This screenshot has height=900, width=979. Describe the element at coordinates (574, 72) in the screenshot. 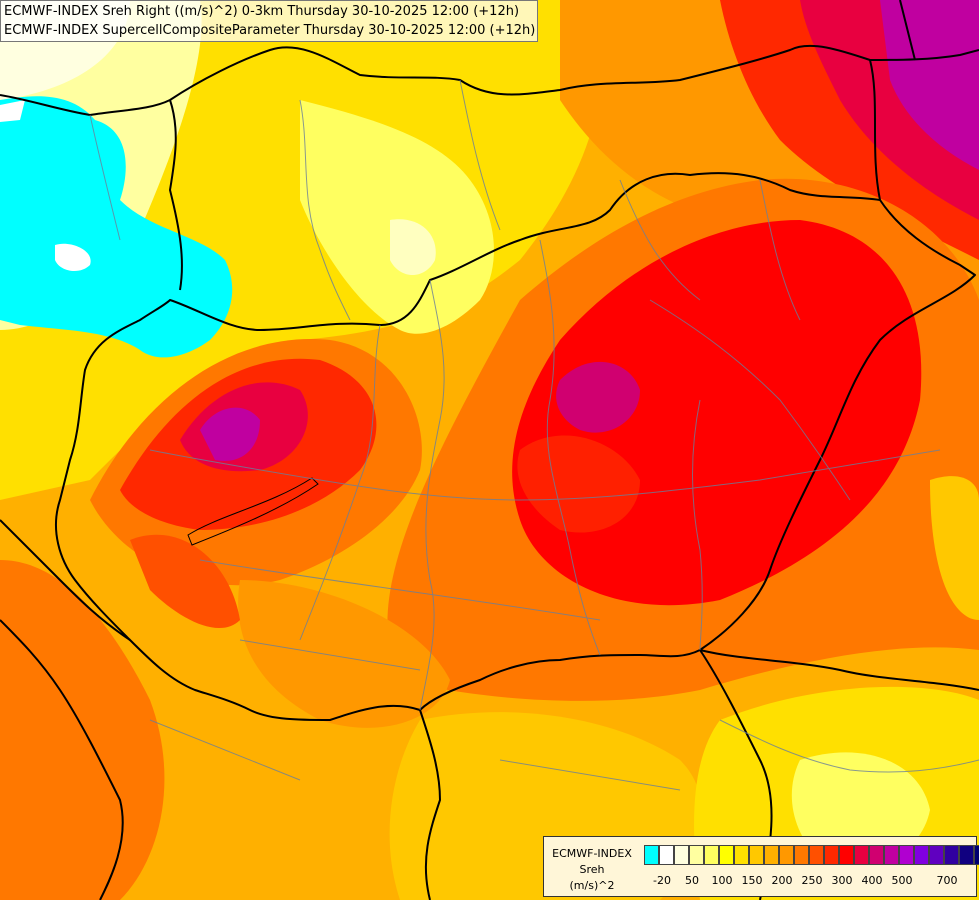

I see `border-slovakia` at that location.